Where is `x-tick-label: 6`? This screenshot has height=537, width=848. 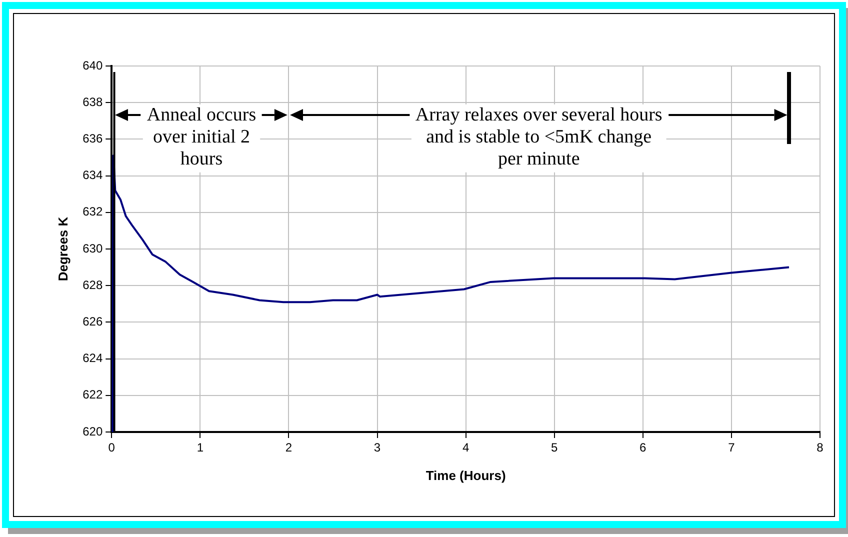 x-tick-label: 6 is located at coordinates (643, 447).